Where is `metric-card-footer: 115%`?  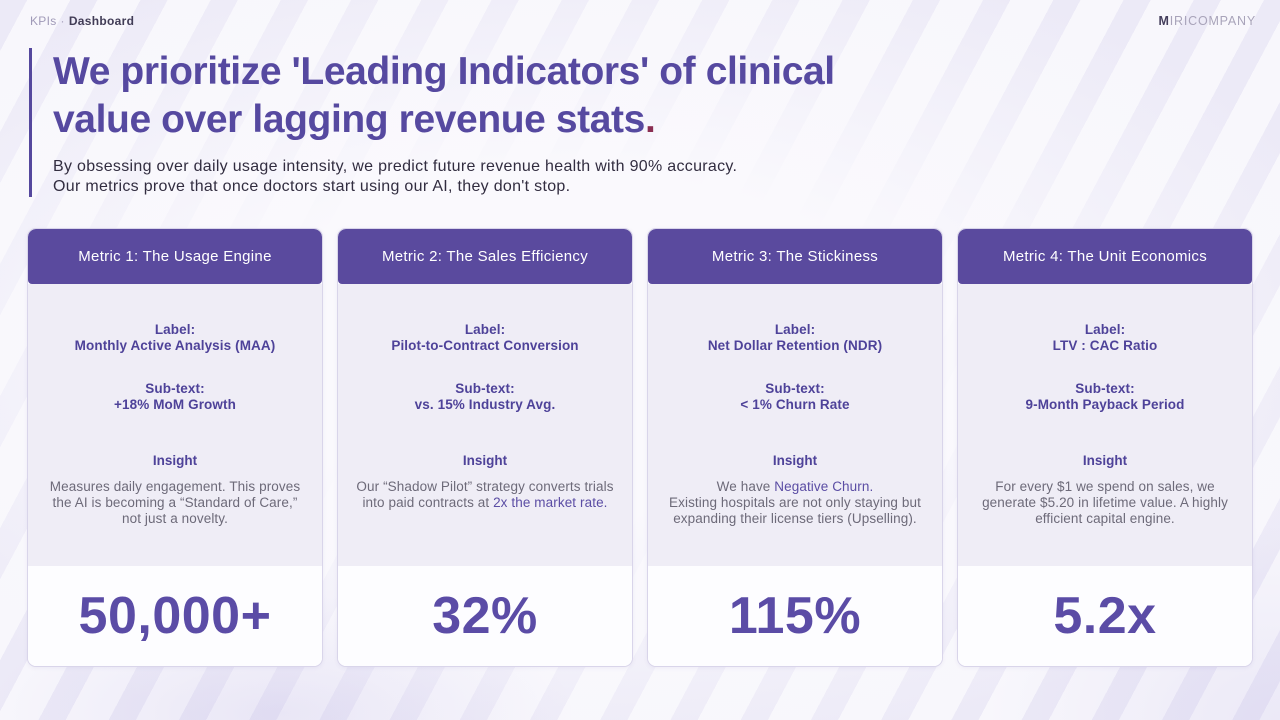
metric-card-footer: 115% is located at coordinates (795, 616).